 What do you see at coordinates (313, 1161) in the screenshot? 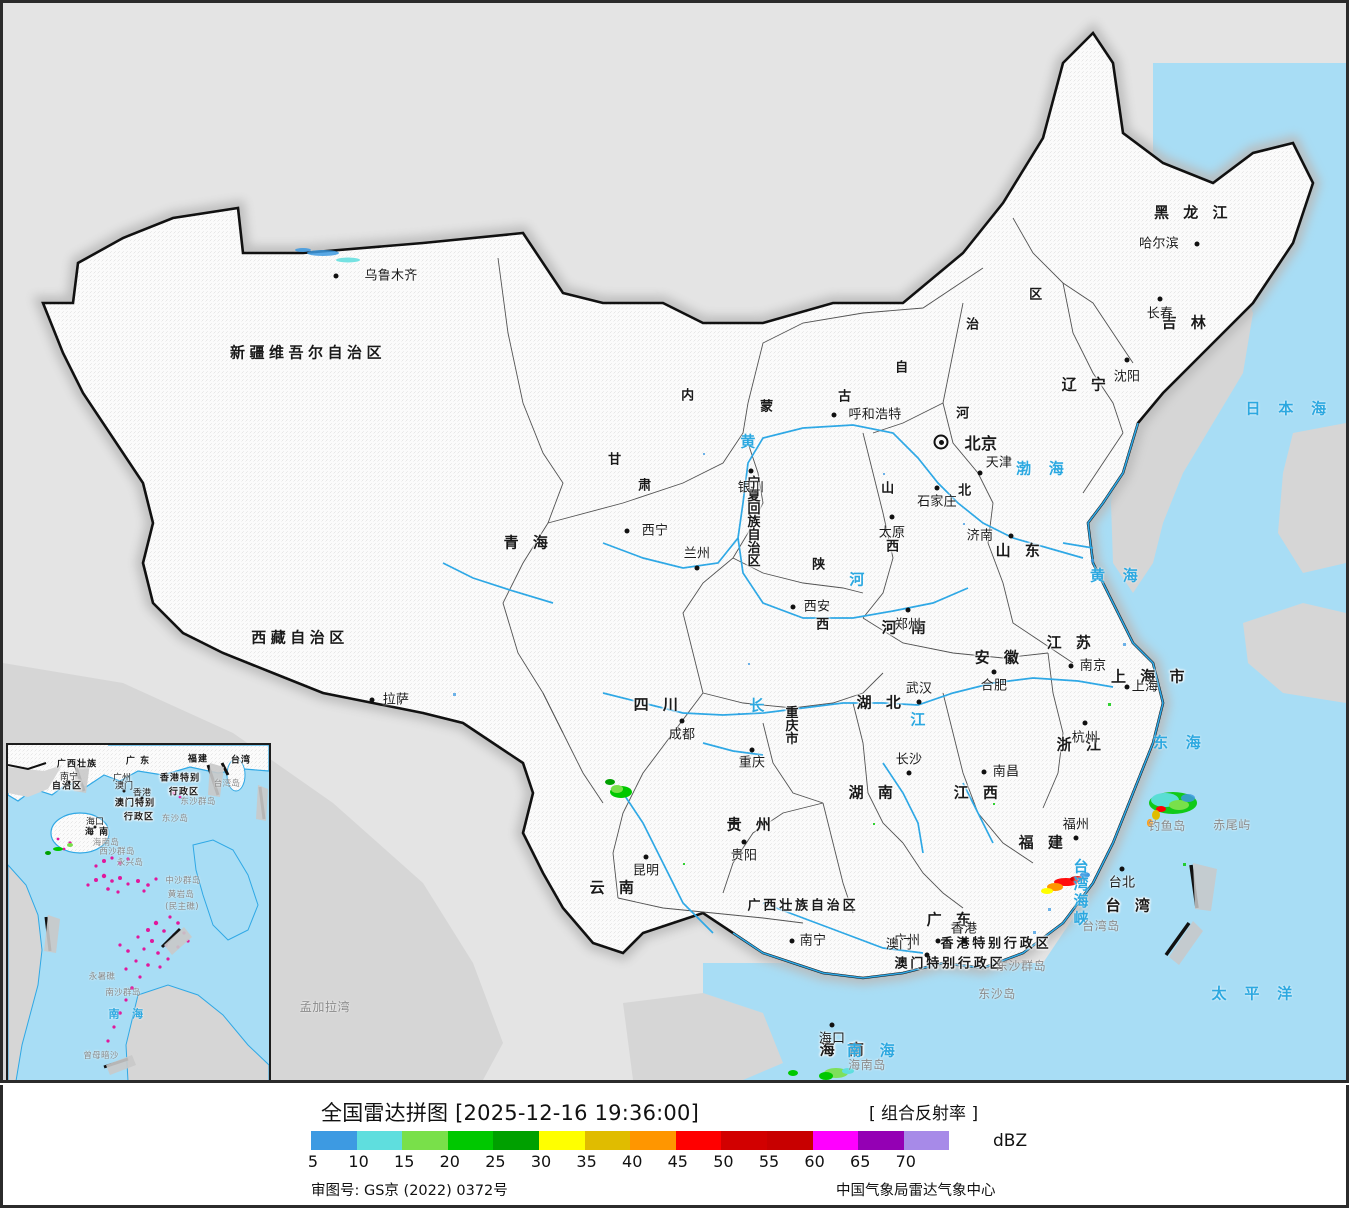
I see `dbz-tick: 5` at bounding box center [313, 1161].